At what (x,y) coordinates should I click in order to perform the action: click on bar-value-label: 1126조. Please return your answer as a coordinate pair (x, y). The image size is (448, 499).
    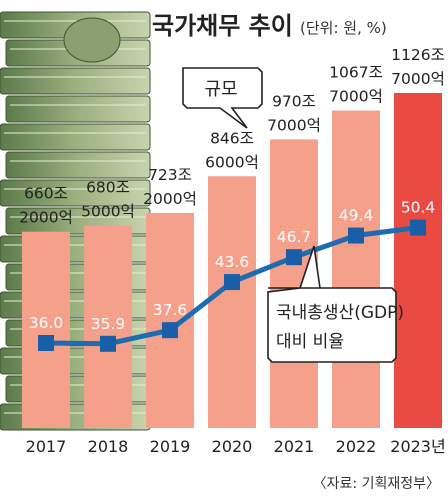
    Looking at the image, I should click on (418, 55).